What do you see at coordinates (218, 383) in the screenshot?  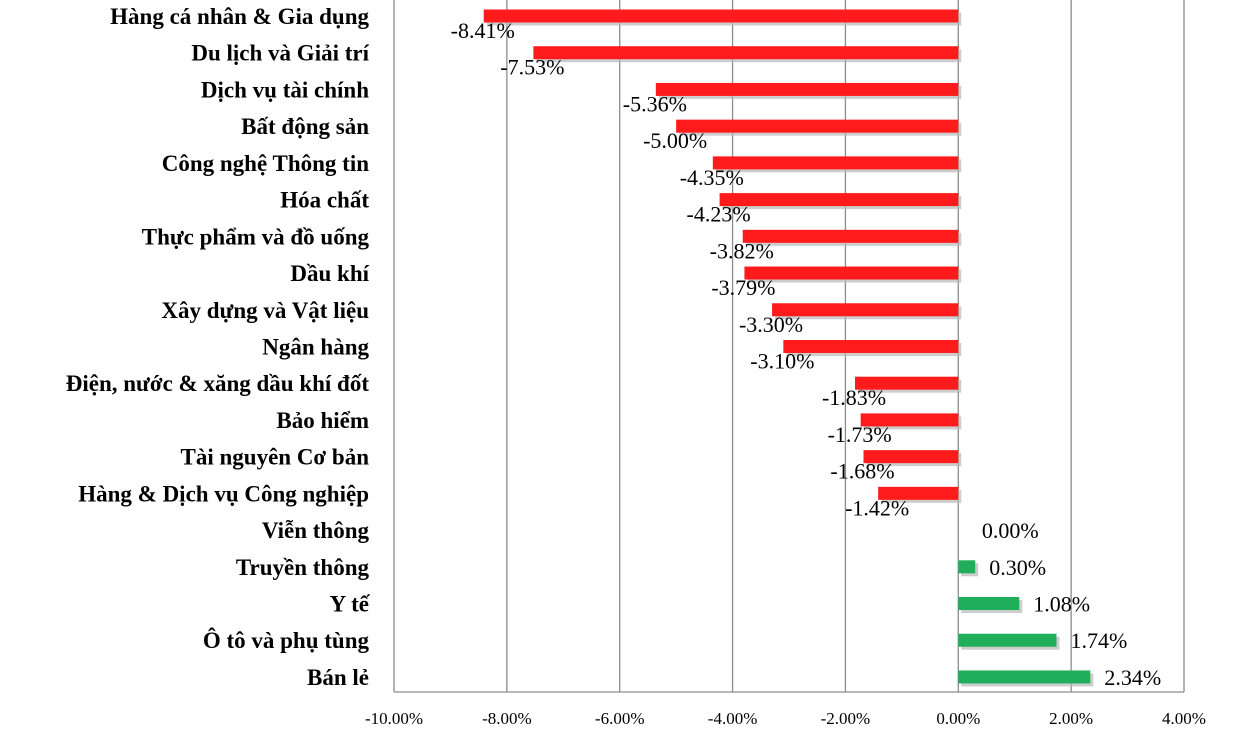 I see `category-label: Điện, nước & xăng dầu khí đốt` at bounding box center [218, 383].